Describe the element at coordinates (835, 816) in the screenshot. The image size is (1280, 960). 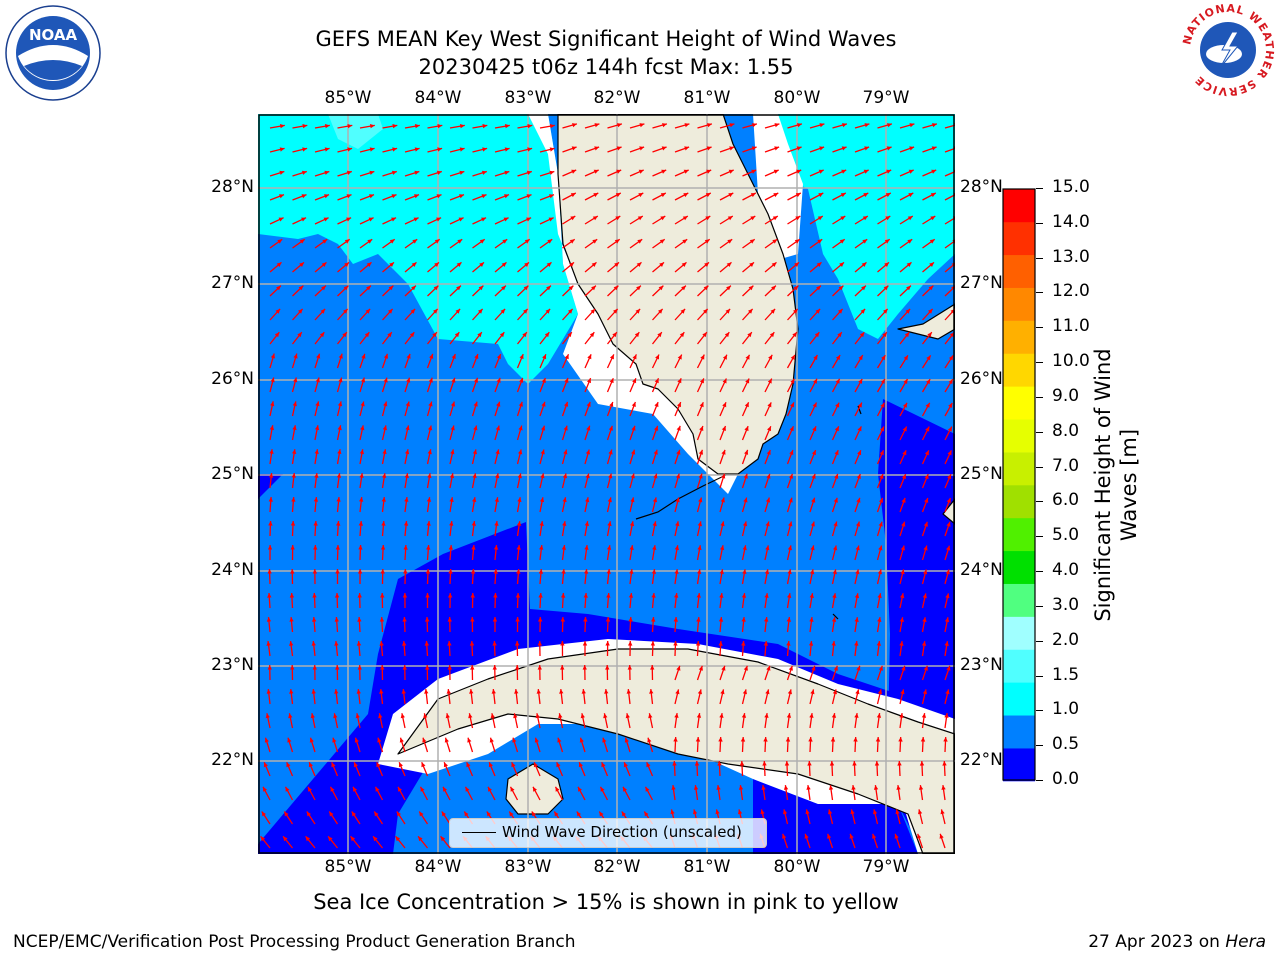
I see `sea-0-0.5-southeast` at that location.